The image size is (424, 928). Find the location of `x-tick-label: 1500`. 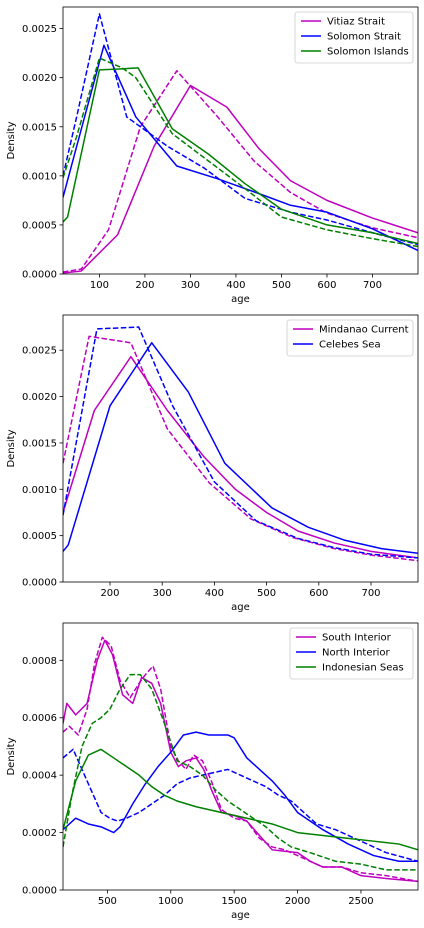

x-tick-label: 1500 is located at coordinates (233, 901).